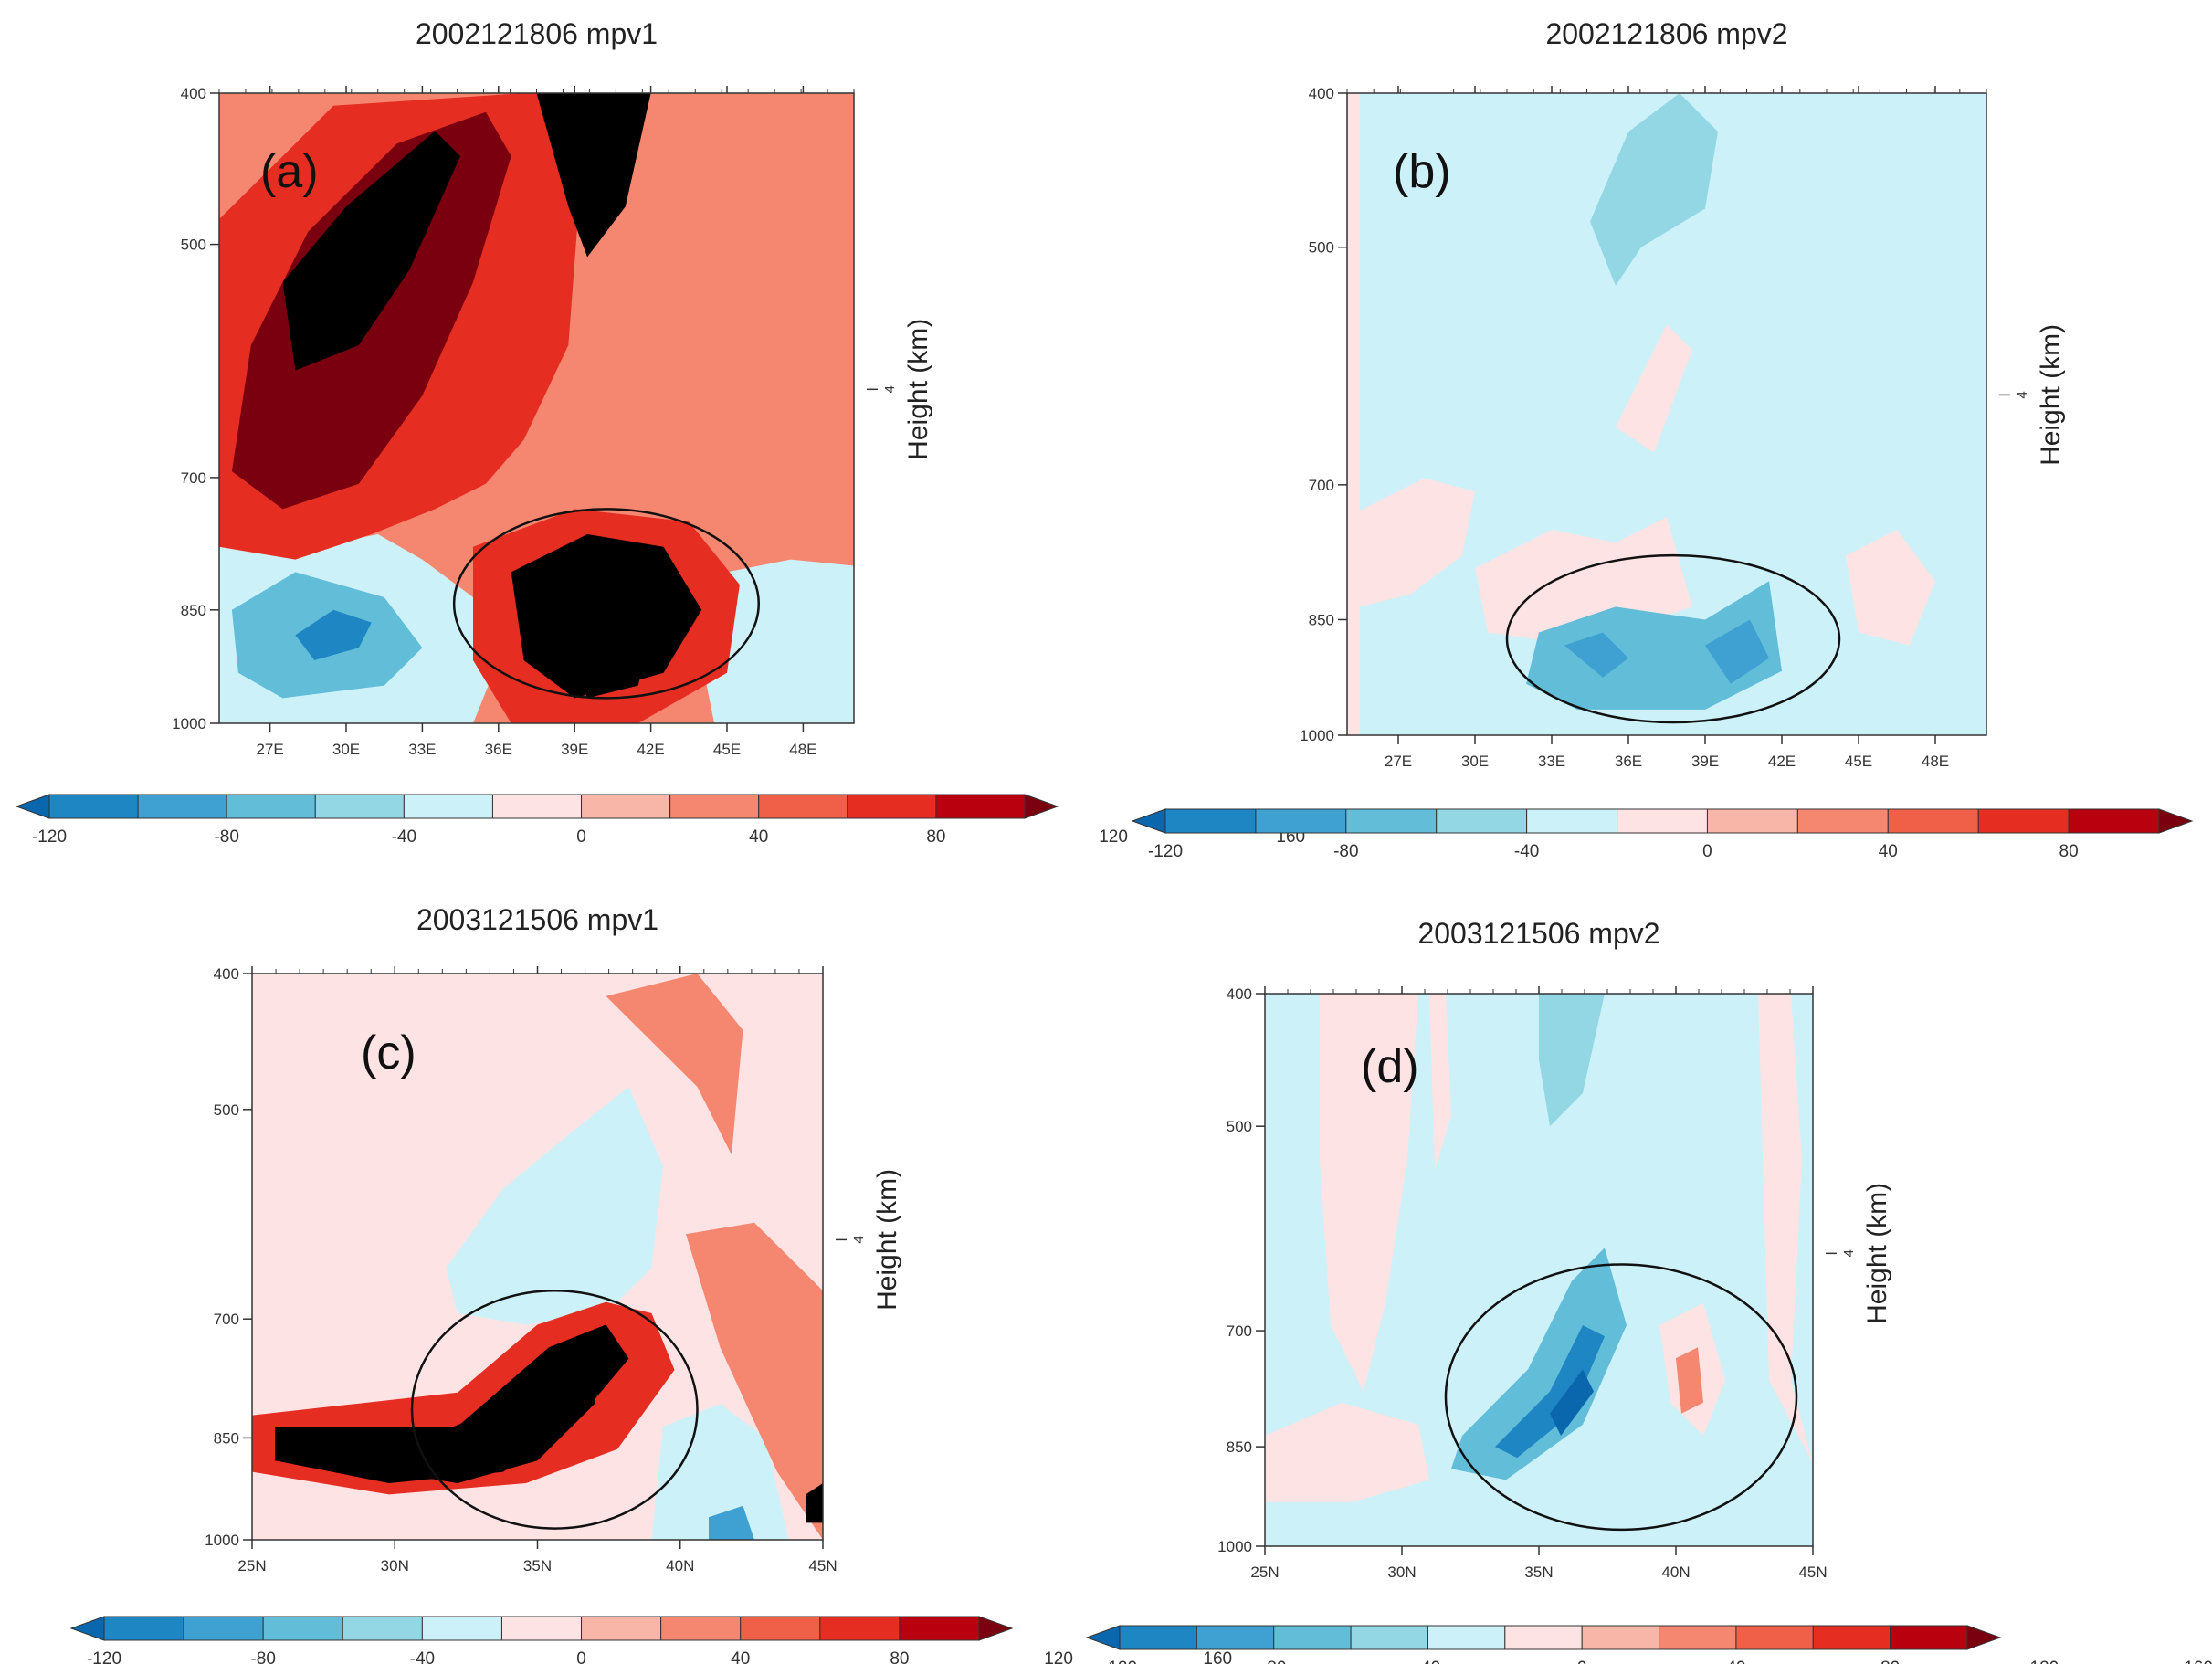 Image resolution: width=2212 pixels, height=1664 pixels. Describe the element at coordinates (537, 1565) in the screenshot. I see `x-tick-label: 35N` at that location.